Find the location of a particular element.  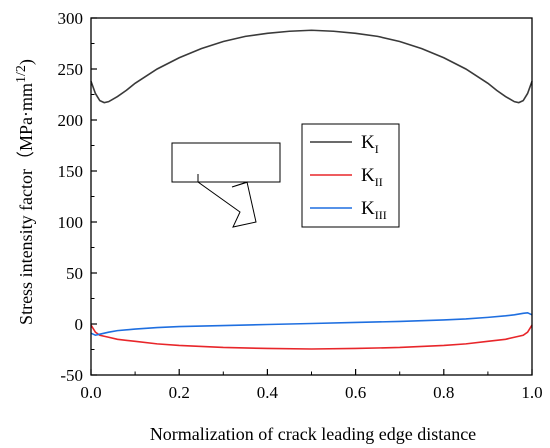

x-tick-label: 1.0 is located at coordinates (531, 392).